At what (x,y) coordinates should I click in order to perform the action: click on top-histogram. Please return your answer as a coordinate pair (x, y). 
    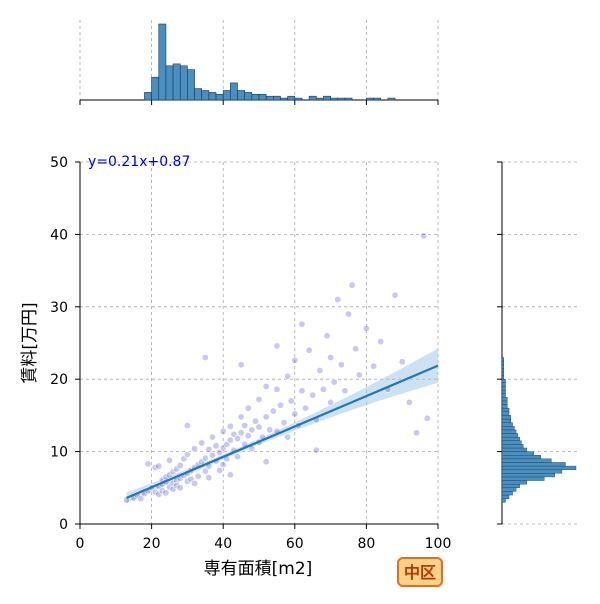
    Looking at the image, I should click on (270, 62).